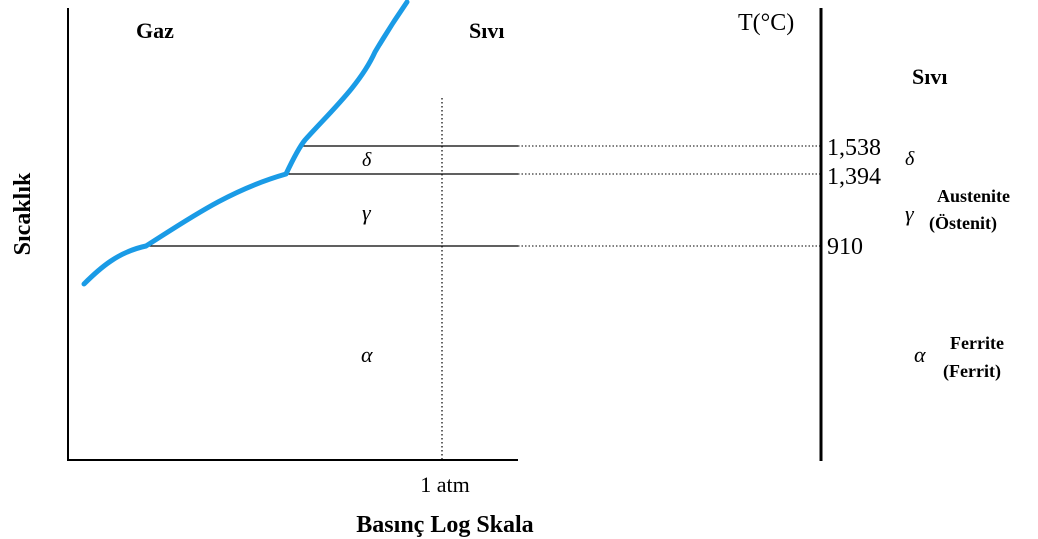 The height and width of the screenshot is (539, 1038). What do you see at coordinates (367, 160) in the screenshot?
I see `delta-region-label: δ` at bounding box center [367, 160].